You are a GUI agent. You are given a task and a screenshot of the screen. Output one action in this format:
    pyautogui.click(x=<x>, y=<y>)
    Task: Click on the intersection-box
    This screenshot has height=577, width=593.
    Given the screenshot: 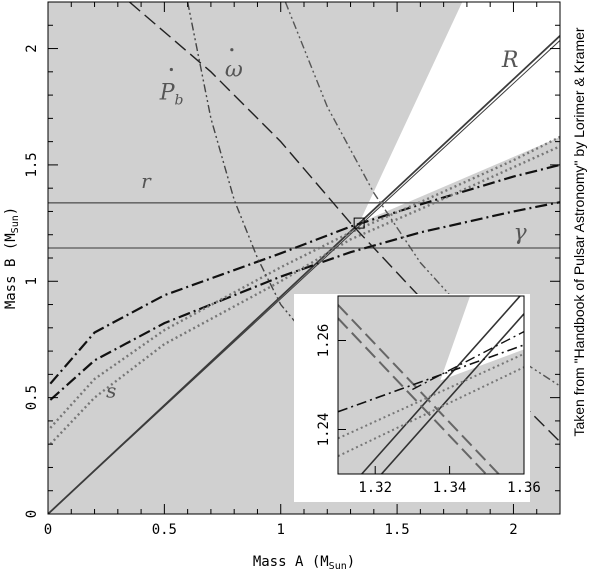 What is the action you would take?
    pyautogui.click(x=359, y=223)
    